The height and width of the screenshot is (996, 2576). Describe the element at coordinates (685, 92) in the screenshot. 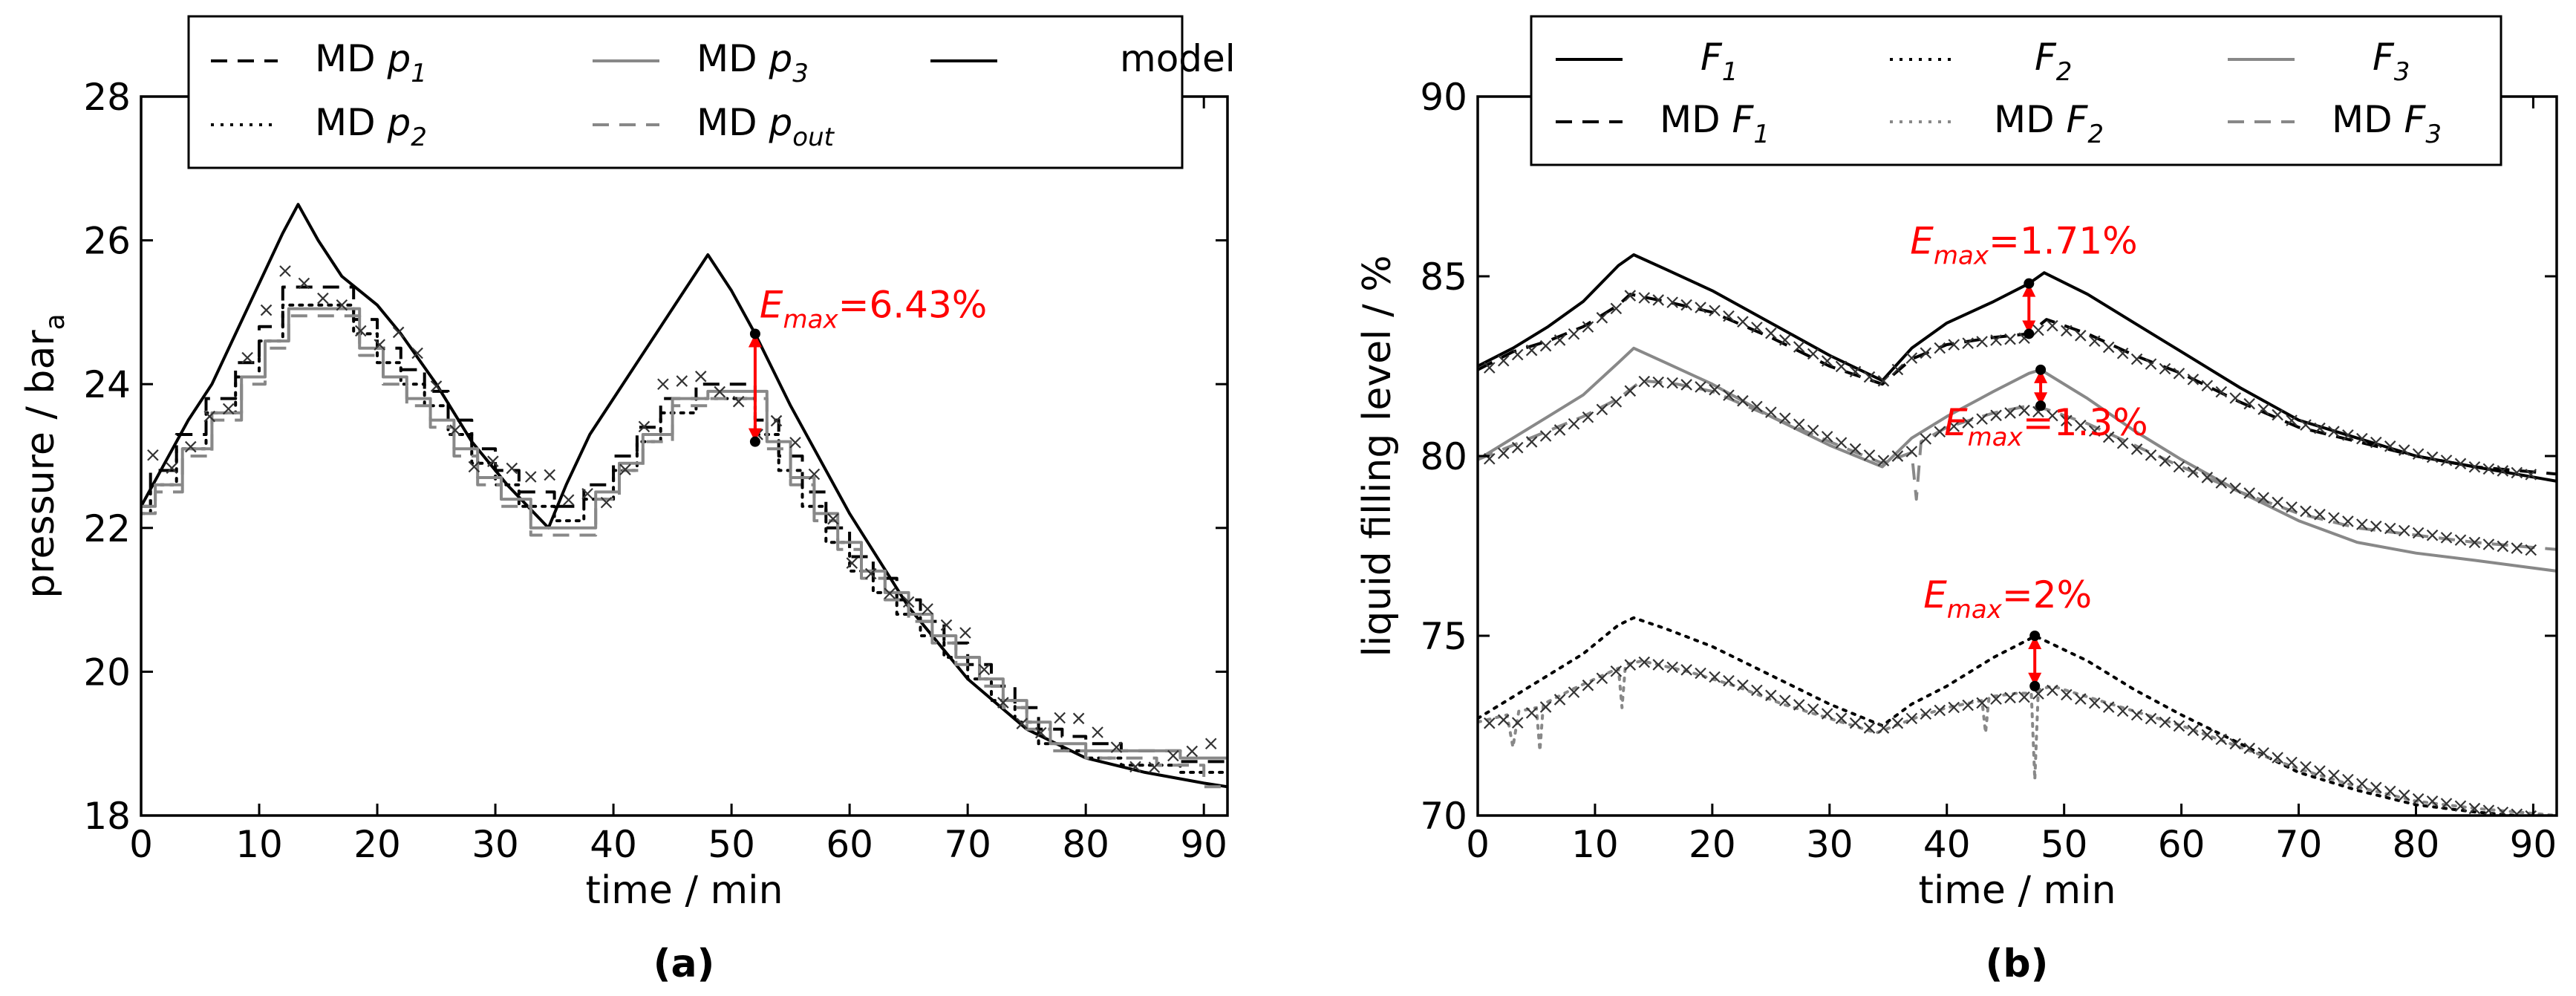

I see `legend-box` at that location.